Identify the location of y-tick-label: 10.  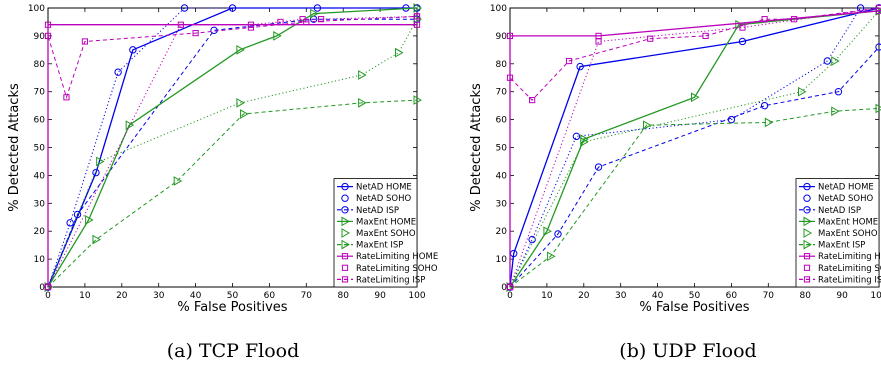
(40, 260).